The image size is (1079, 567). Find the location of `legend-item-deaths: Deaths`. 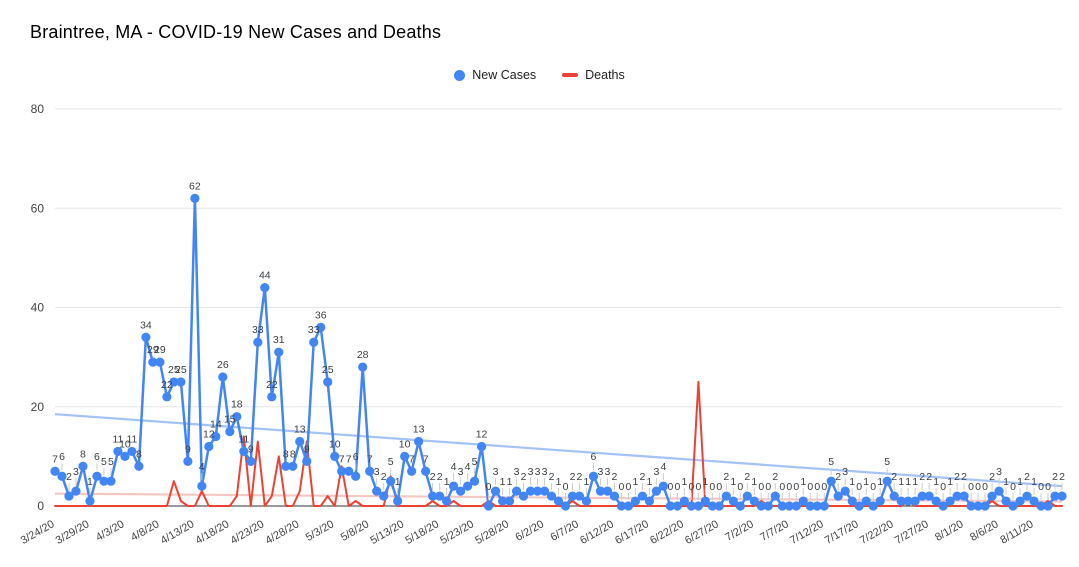

legend-item-deaths: Deaths is located at coordinates (593, 75).